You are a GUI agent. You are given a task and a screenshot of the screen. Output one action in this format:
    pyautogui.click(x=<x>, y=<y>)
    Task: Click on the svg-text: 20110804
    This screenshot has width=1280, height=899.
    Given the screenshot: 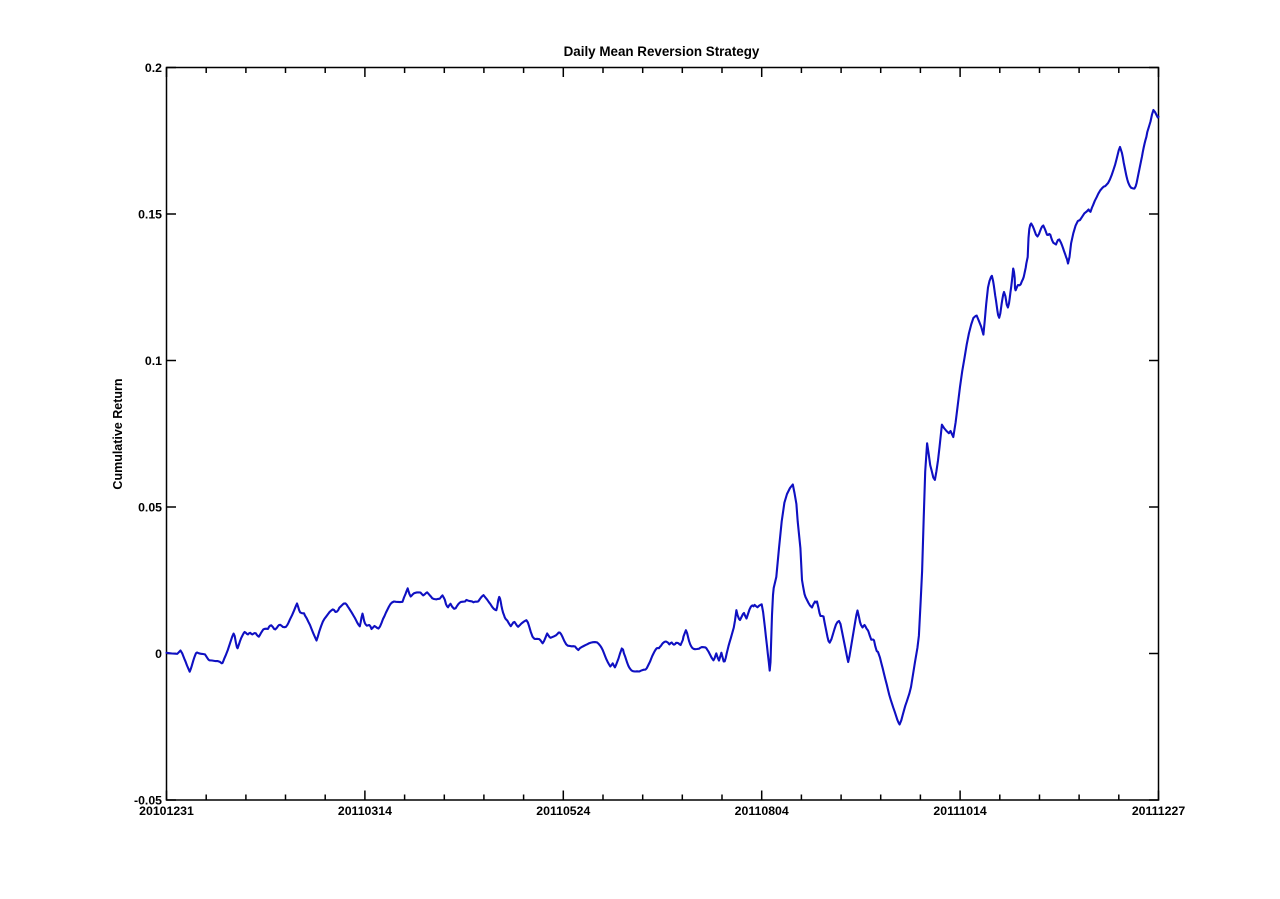 What is the action you would take?
    pyautogui.click(x=762, y=811)
    